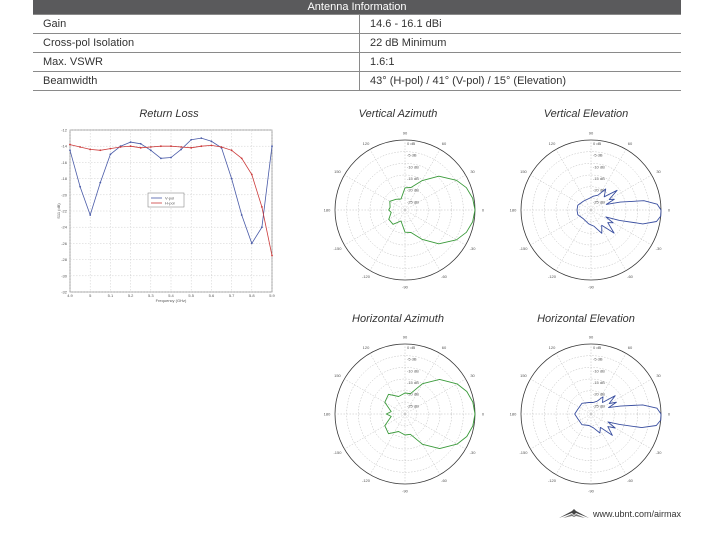  Describe the element at coordinates (196, 81) in the screenshot. I see `row-label: Beamwidth` at that location.